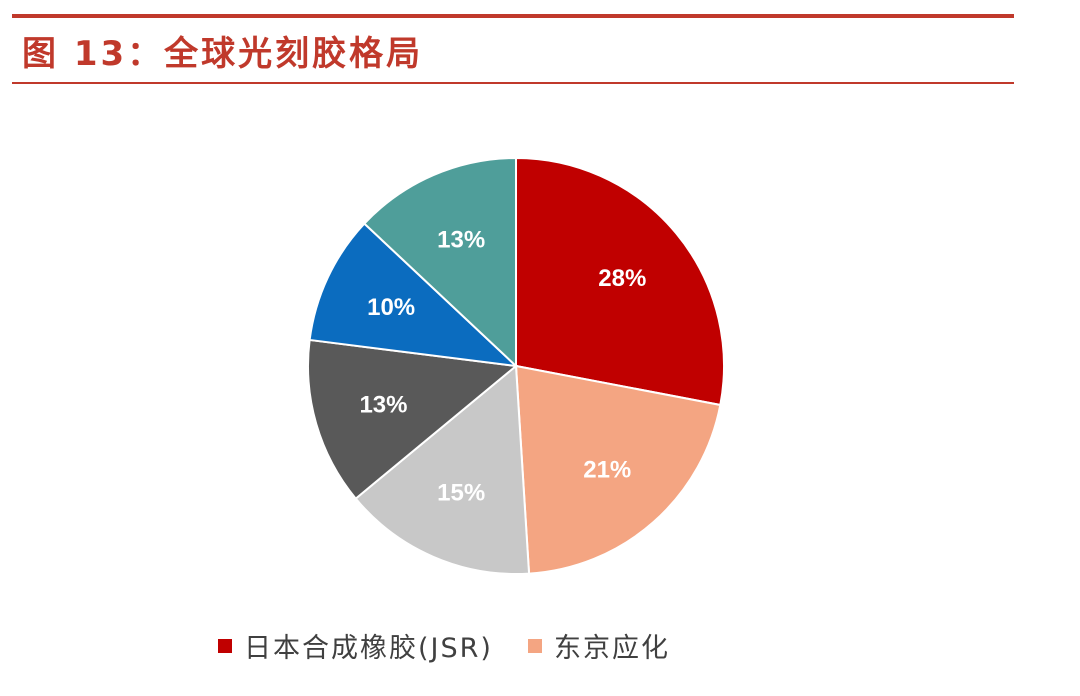 The image size is (1080, 696). I want to click on pie-slice-label-2: 21%, so click(607, 470).